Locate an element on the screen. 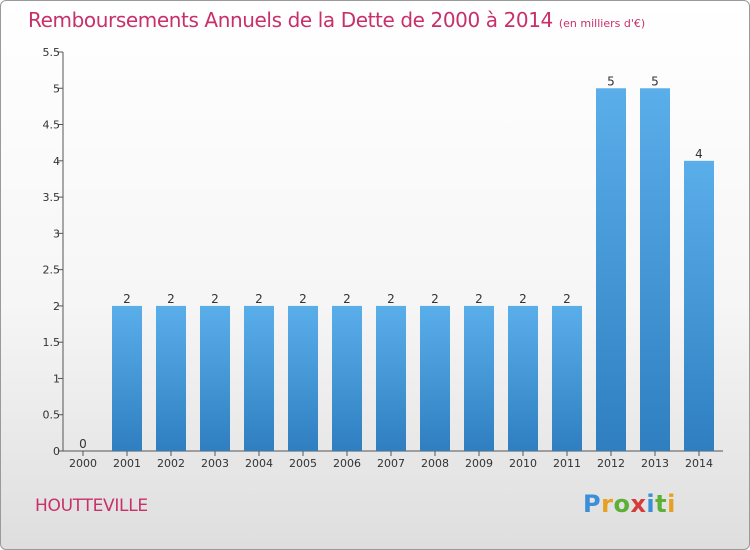 The height and width of the screenshot is (550, 750). bar-2005 is located at coordinates (303, 378).